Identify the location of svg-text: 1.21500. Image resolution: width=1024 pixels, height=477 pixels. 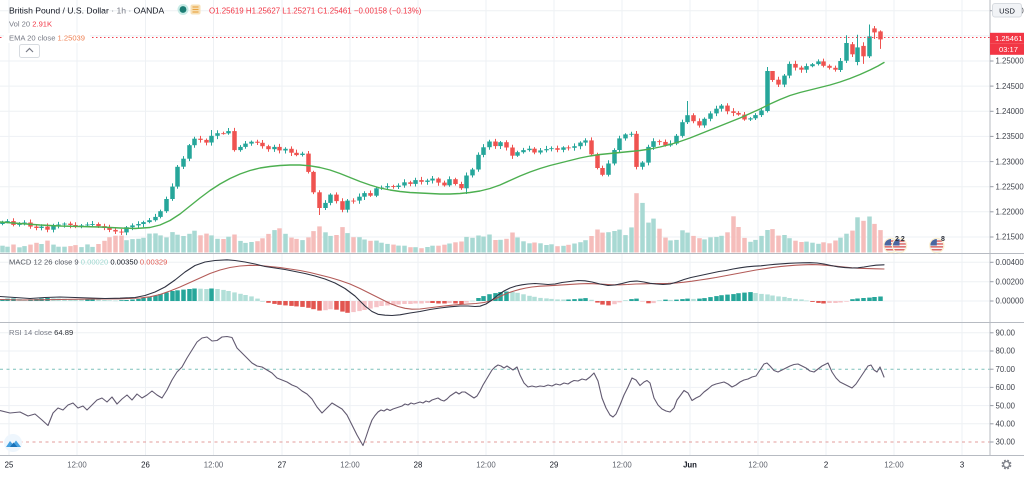
(1010, 237).